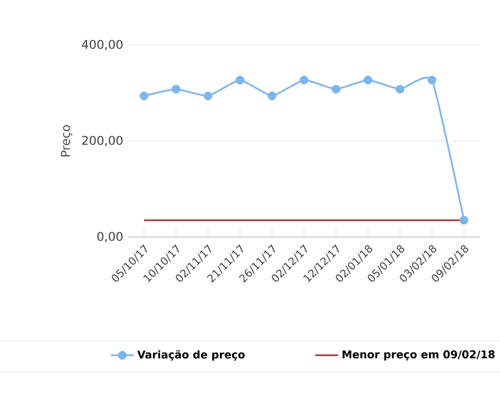 This screenshot has height=401, width=500. What do you see at coordinates (102, 141) in the screenshot?
I see `y-tick-label: 200,00` at bounding box center [102, 141].